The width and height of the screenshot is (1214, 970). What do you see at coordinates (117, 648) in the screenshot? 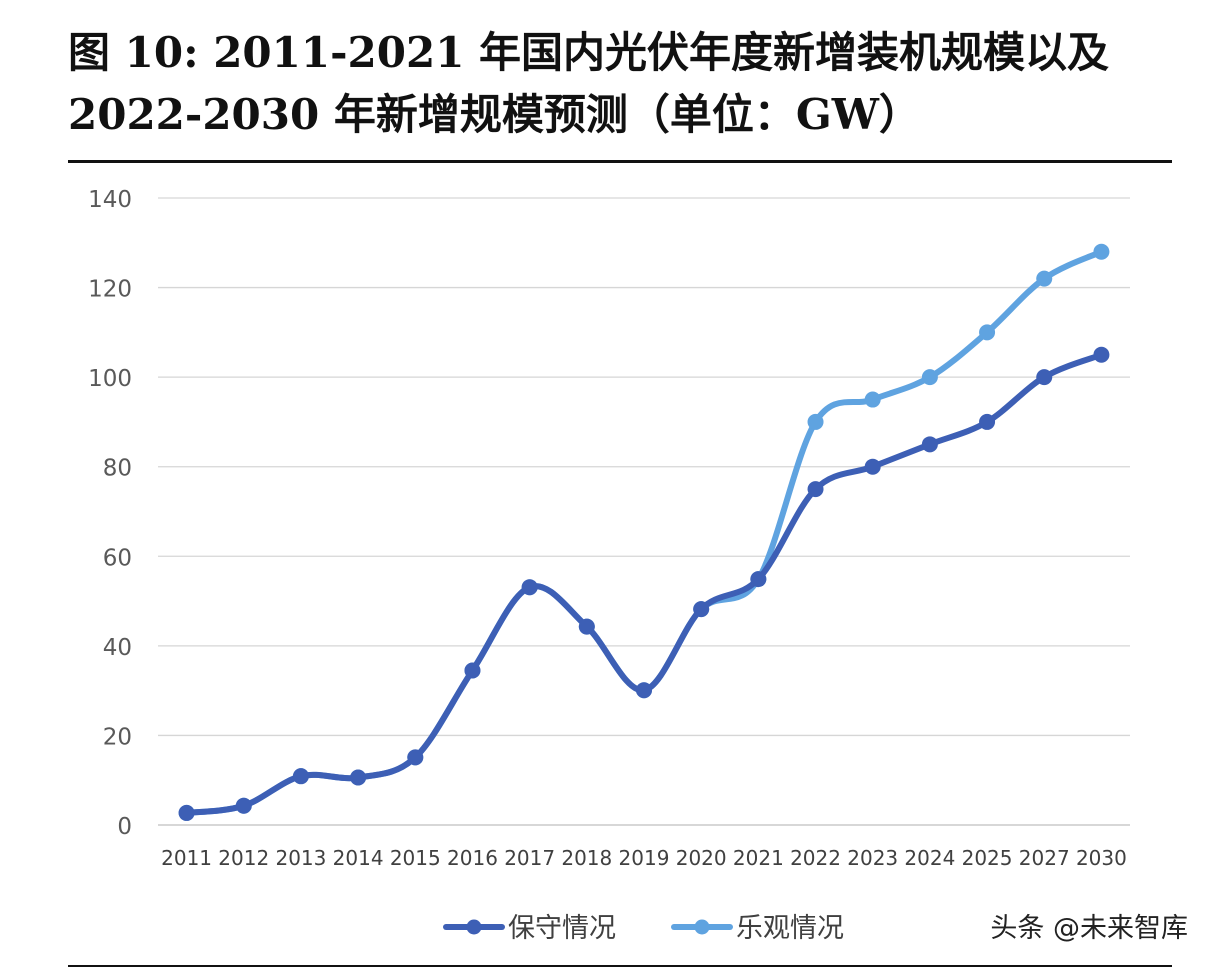
I see `y-tick-label: 40` at bounding box center [117, 648].